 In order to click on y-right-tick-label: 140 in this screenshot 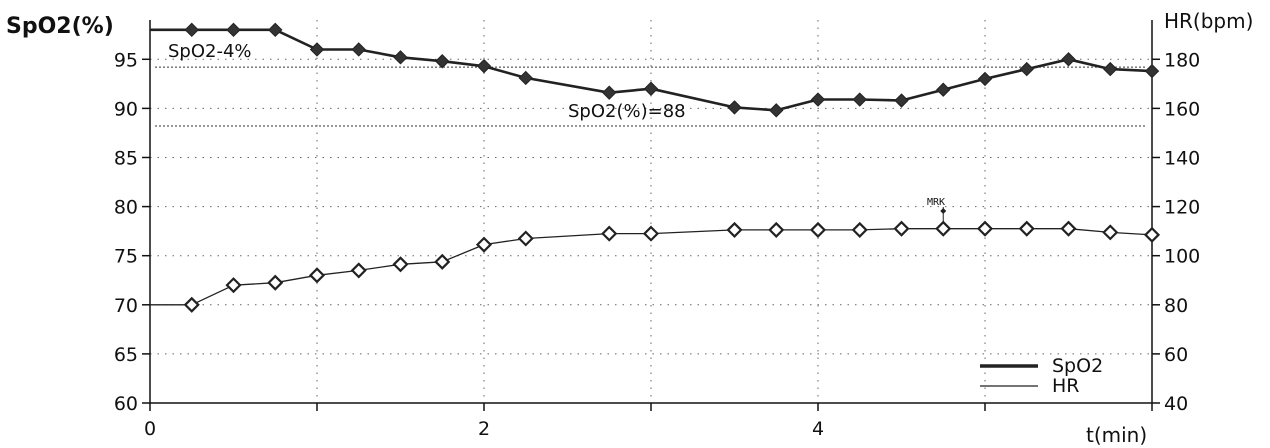, I will do `click(1182, 158)`.